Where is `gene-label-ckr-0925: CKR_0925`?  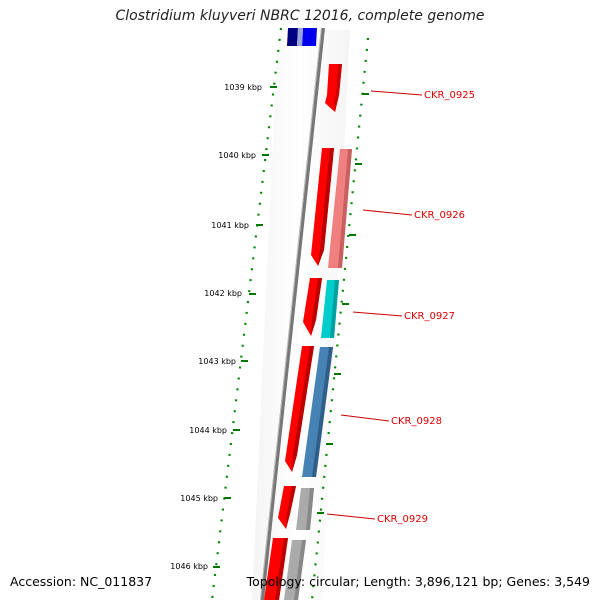
gene-label-ckr-0925: CKR_0925 is located at coordinates (449, 95).